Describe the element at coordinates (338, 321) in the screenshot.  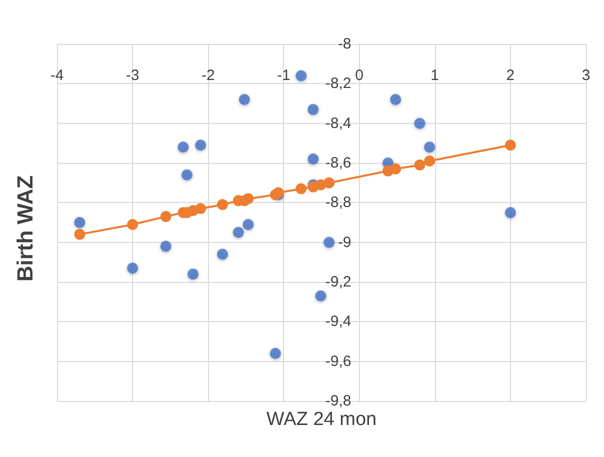
I see `y-tick-label: -9,4` at that location.